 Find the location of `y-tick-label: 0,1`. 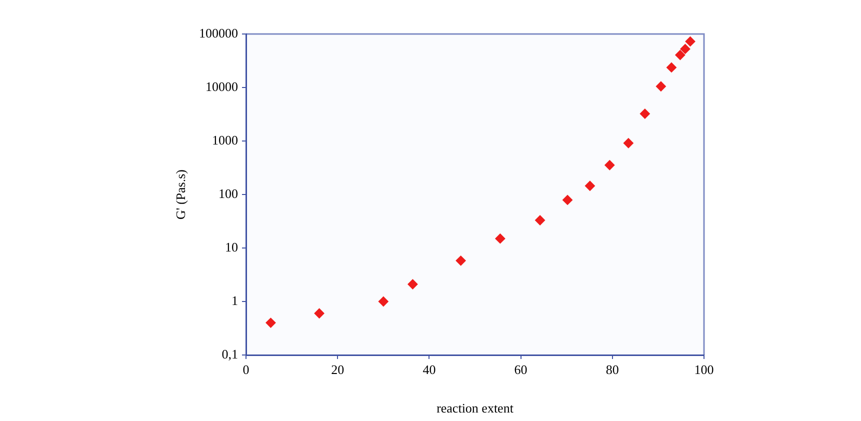

y-tick-label: 0,1 is located at coordinates (230, 354).